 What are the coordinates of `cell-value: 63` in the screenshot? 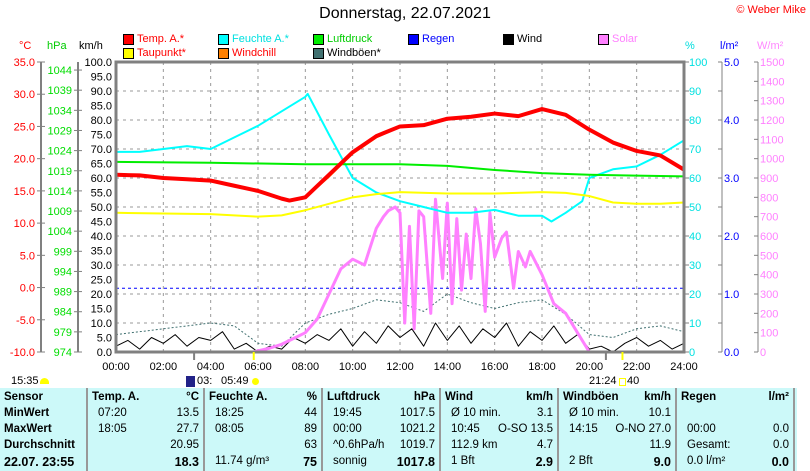 It's located at (310, 445).